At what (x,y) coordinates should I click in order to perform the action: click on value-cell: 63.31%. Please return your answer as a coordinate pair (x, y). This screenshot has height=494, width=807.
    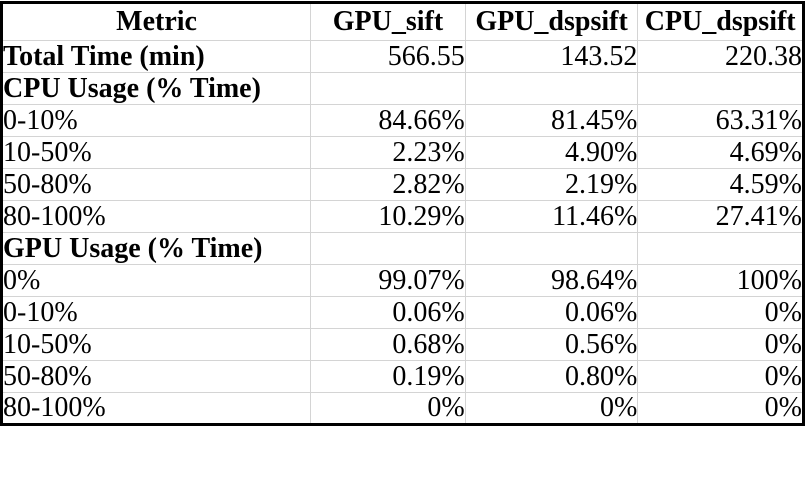
    Looking at the image, I should click on (720, 120).